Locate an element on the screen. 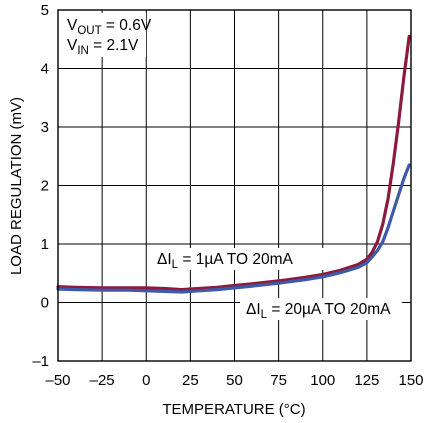  x-tick-label: 125 is located at coordinates (366, 380).